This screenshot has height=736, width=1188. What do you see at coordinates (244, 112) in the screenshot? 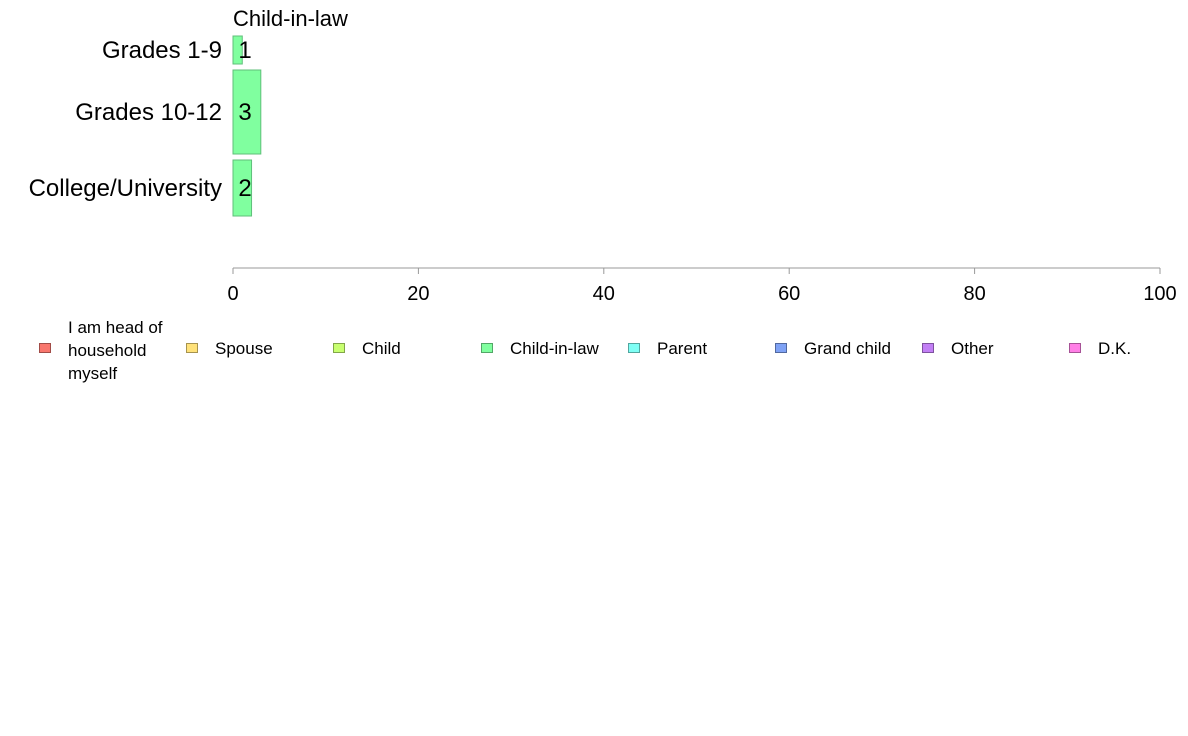
I see `data-label: 3` at bounding box center [244, 112].